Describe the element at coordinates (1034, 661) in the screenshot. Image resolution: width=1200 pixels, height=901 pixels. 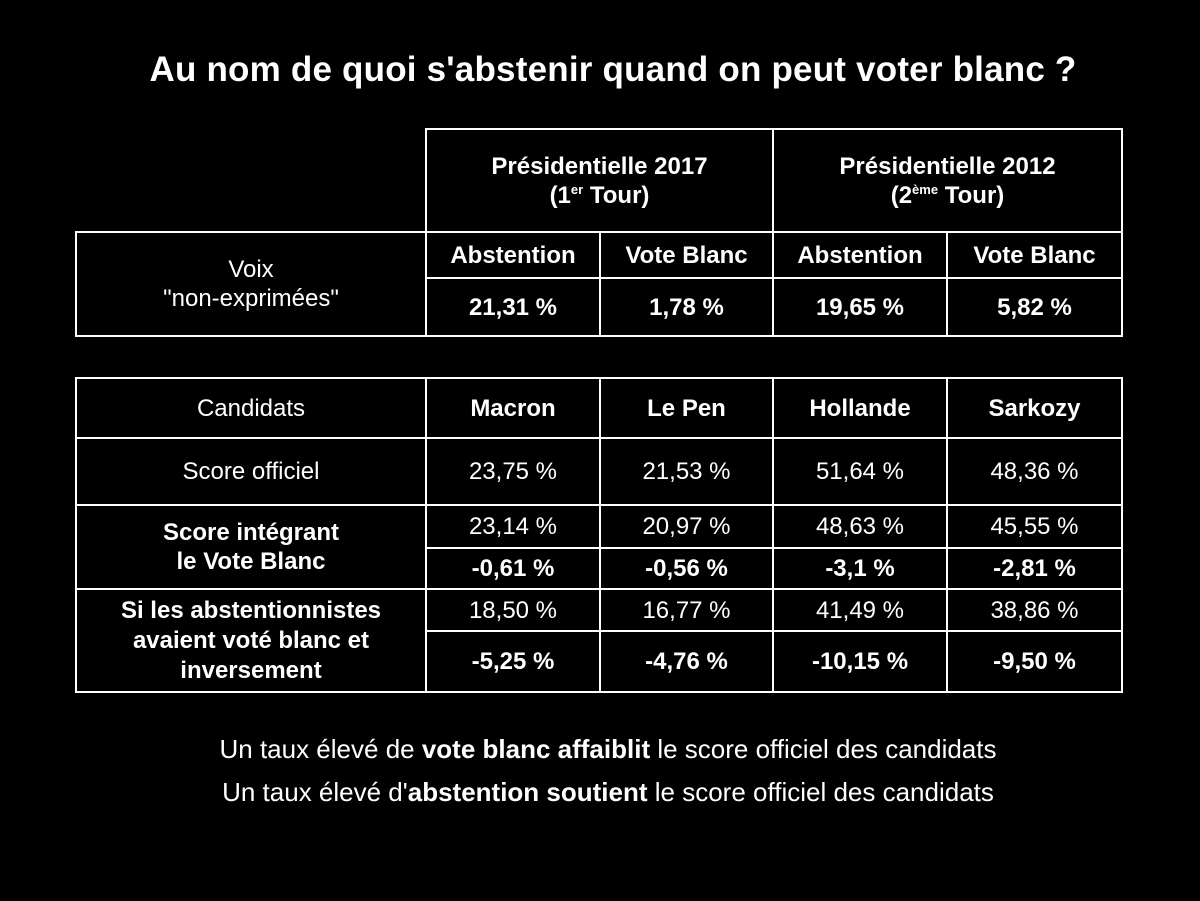
I see `delta-abst-sarkozy: -9,50 %` at that location.